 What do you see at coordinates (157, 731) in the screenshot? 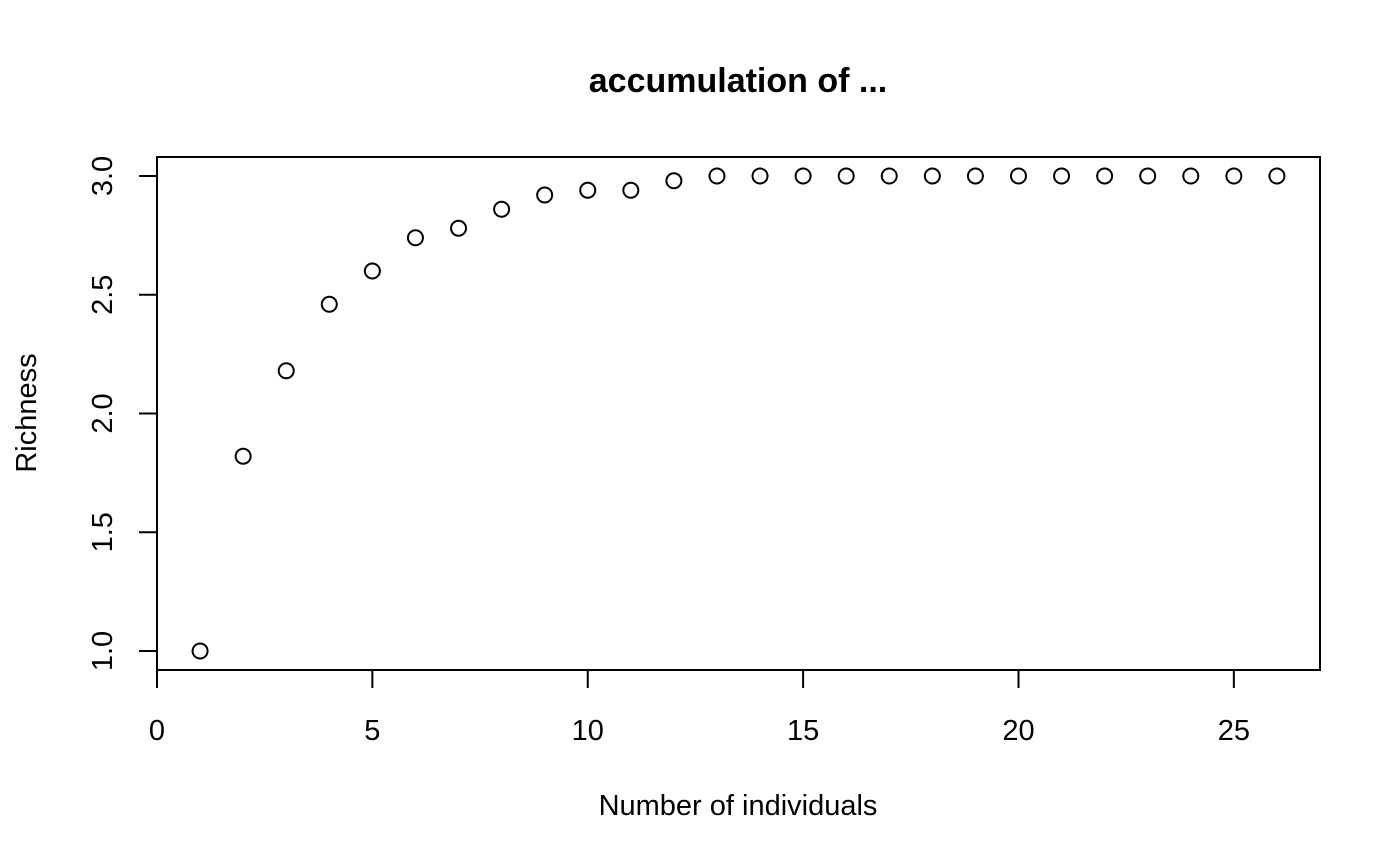
I see `x-tick-label: 0` at bounding box center [157, 731].